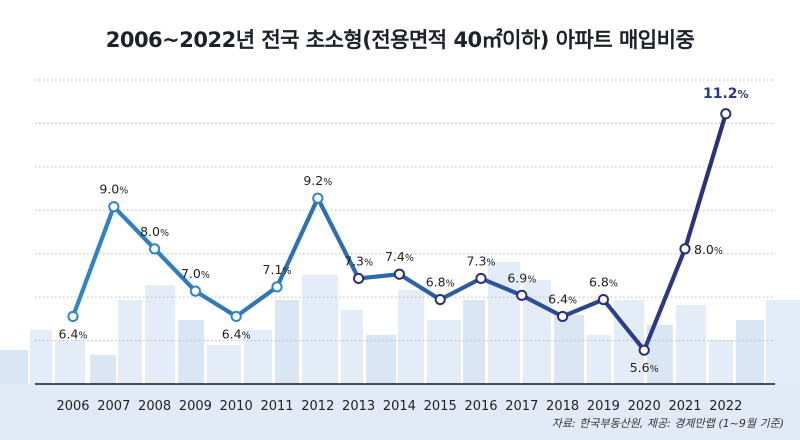  What do you see at coordinates (236, 406) in the screenshot?
I see `x-tick-label: 2010` at bounding box center [236, 406].